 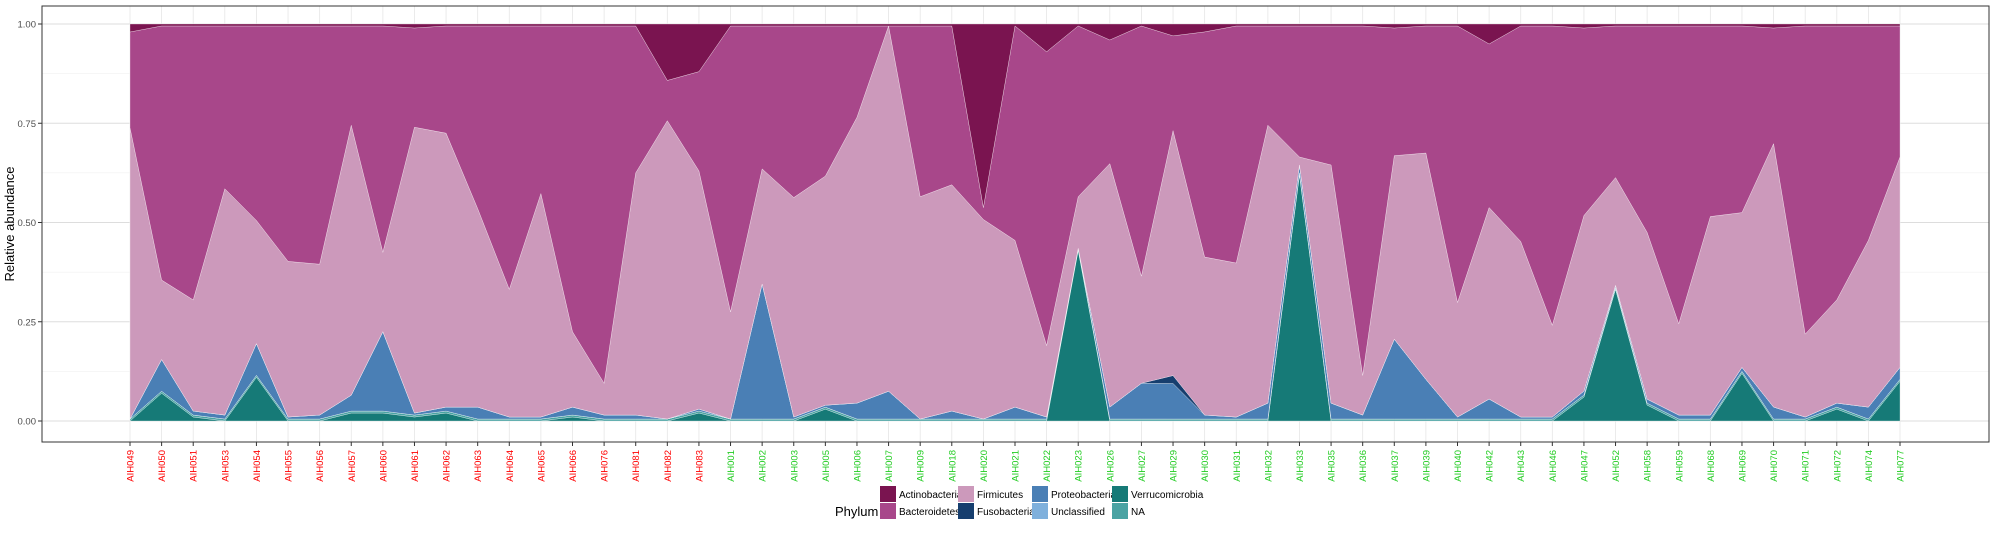 What do you see at coordinates (636, 466) in the screenshot?
I see `x-tick-label: AIH081` at bounding box center [636, 466].